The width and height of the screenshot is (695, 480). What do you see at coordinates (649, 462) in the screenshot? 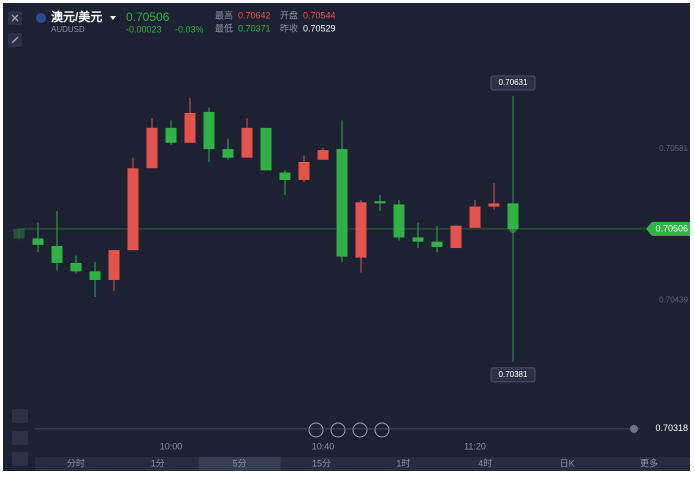
I see `tab: 更多` at bounding box center [649, 462].